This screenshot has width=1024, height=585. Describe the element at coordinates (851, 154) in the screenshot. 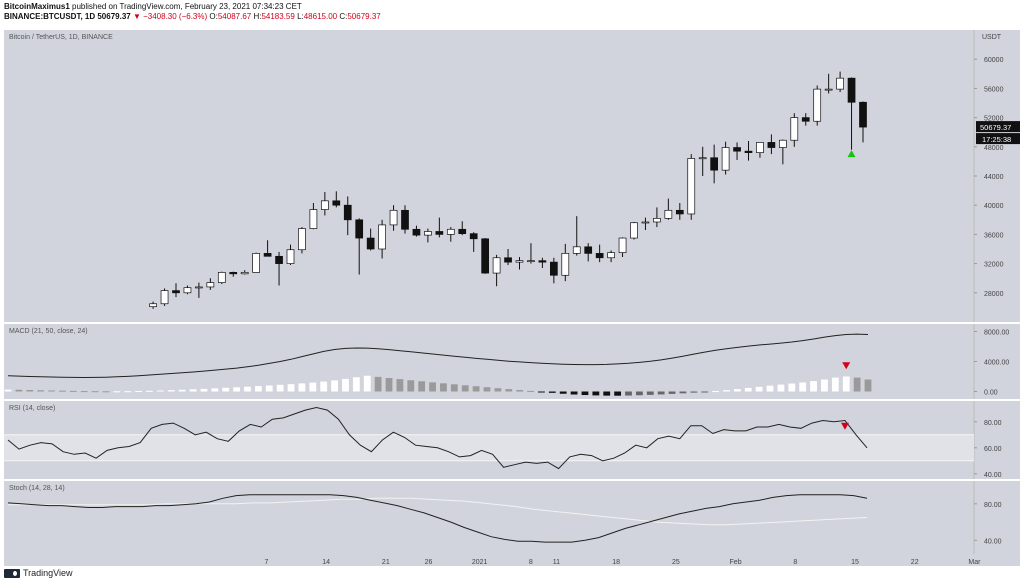

I see `buy-signal-arrow-icon` at that location.